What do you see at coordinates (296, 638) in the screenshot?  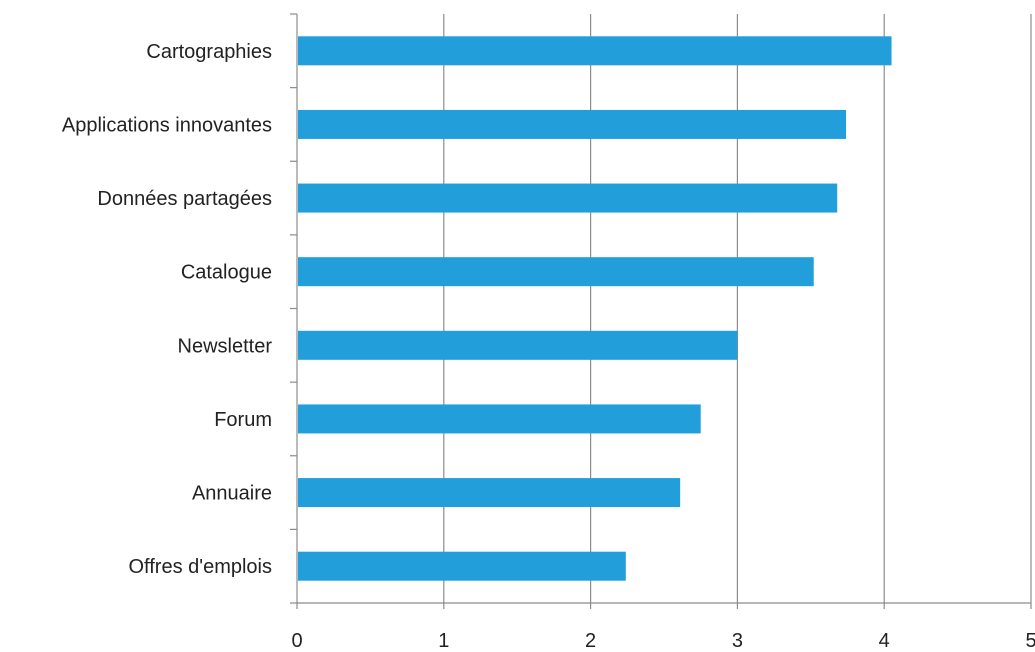 I see `x-tick-label-0: 0` at bounding box center [296, 638].